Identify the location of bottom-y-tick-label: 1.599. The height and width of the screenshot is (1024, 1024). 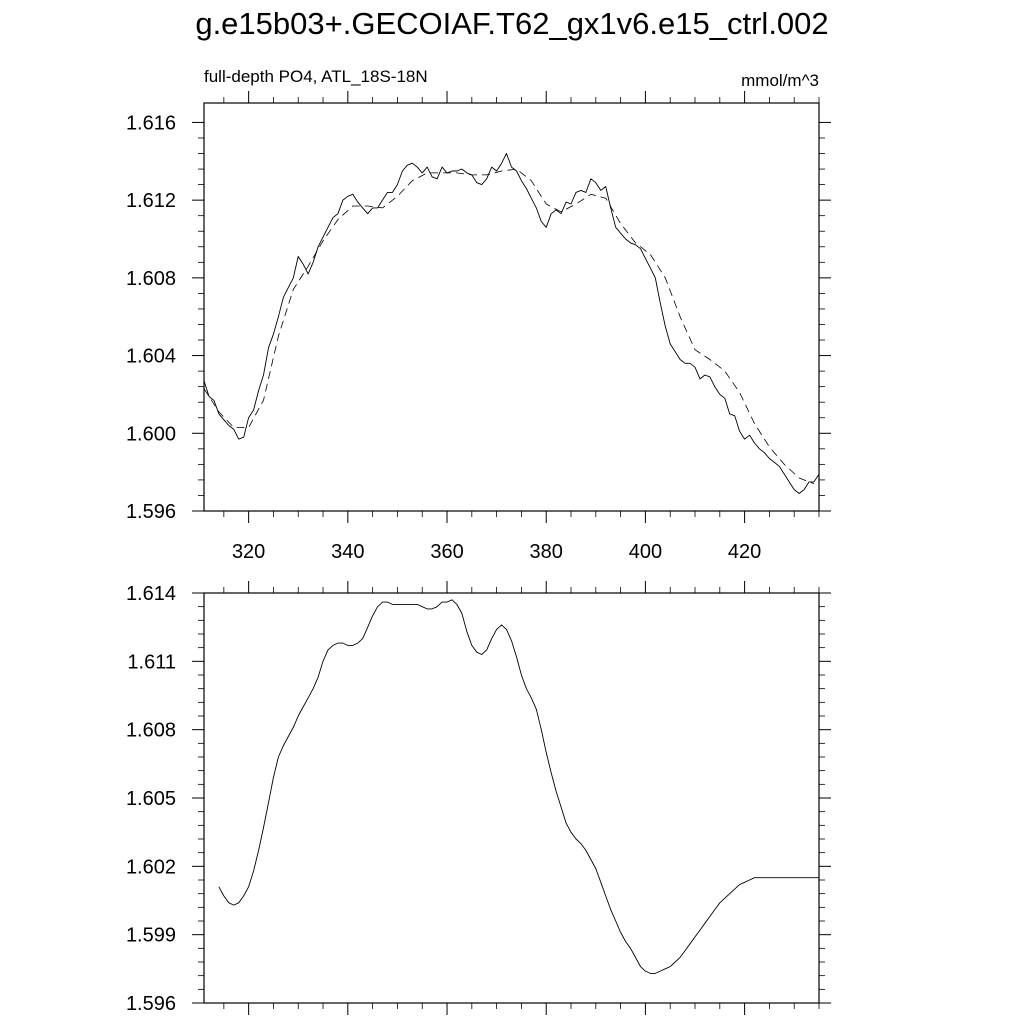
(151, 936).